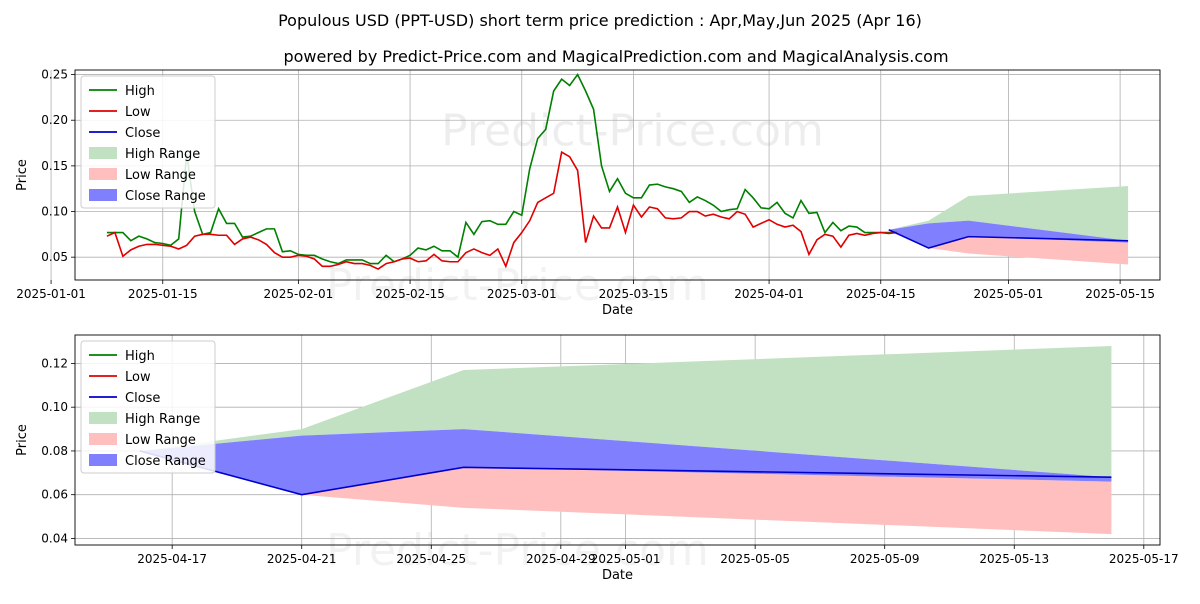 This screenshot has height=604, width=1200. Describe the element at coordinates (163, 294) in the screenshot. I see `x-tick-label: 2025-01-15` at that location.